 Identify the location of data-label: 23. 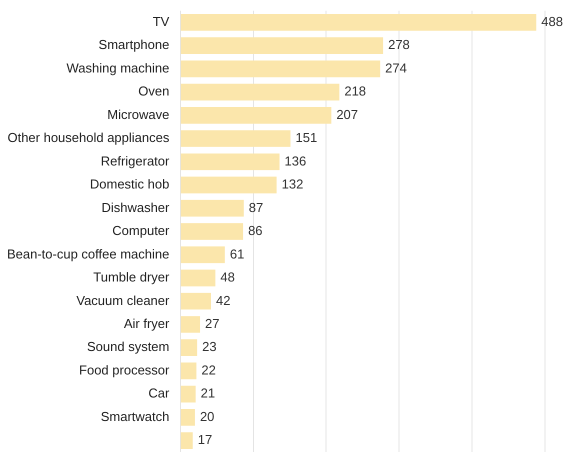
(209, 346).